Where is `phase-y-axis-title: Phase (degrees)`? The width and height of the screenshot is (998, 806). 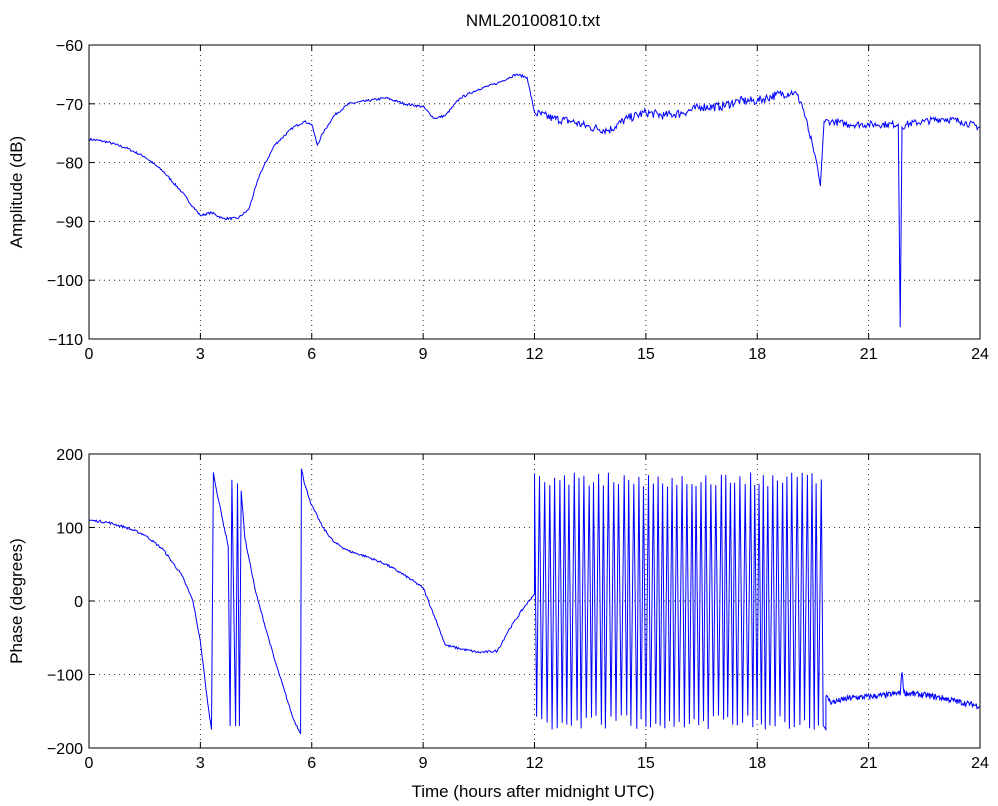
phase-y-axis-title: Phase (degrees) is located at coordinates (16, 601).